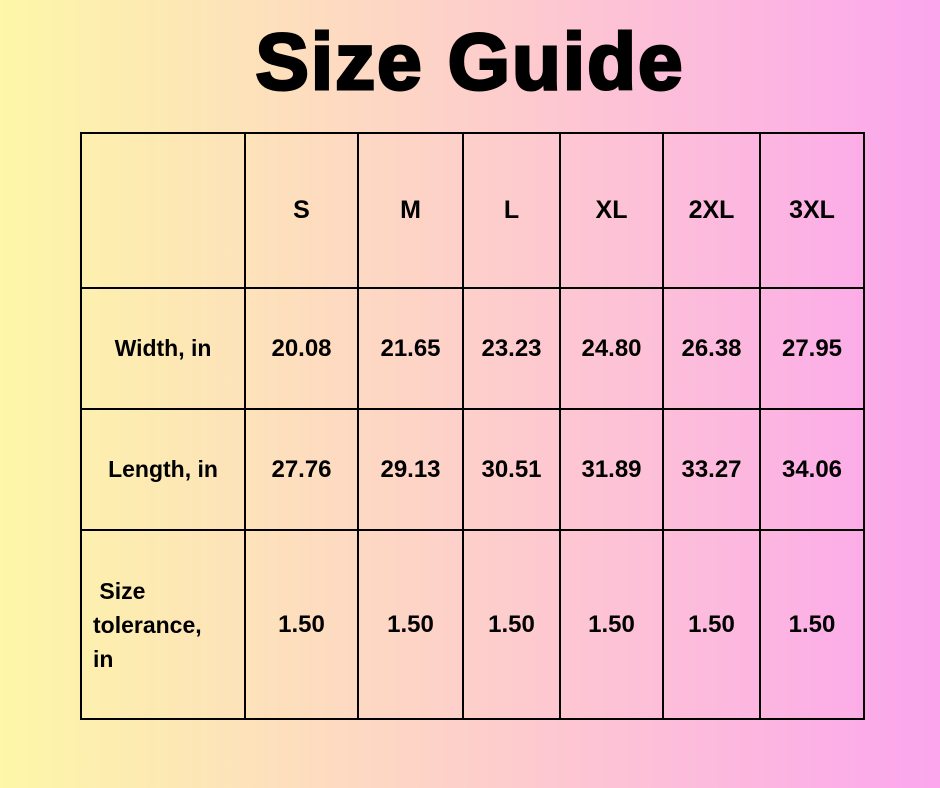 This screenshot has width=940, height=788. I want to click on header-cell-3xl: 3XL, so click(812, 210).